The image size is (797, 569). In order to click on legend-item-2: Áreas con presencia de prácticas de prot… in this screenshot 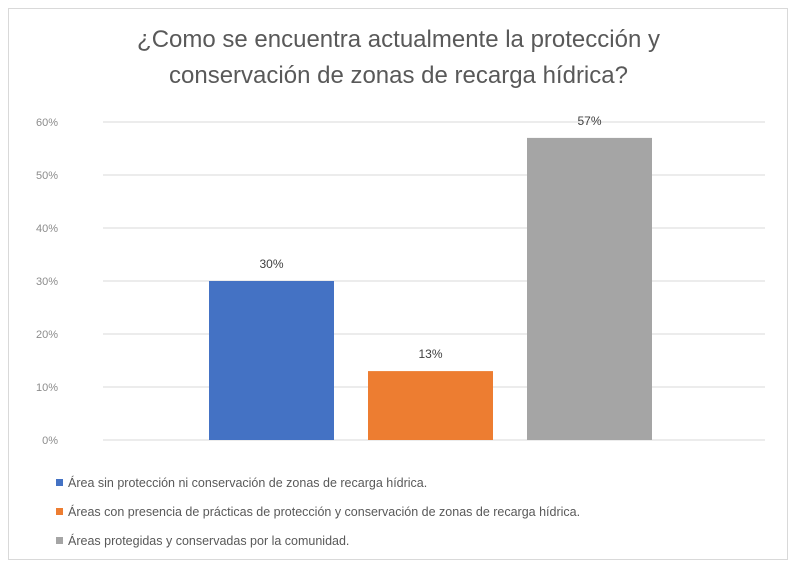, I will do `click(421, 511)`.